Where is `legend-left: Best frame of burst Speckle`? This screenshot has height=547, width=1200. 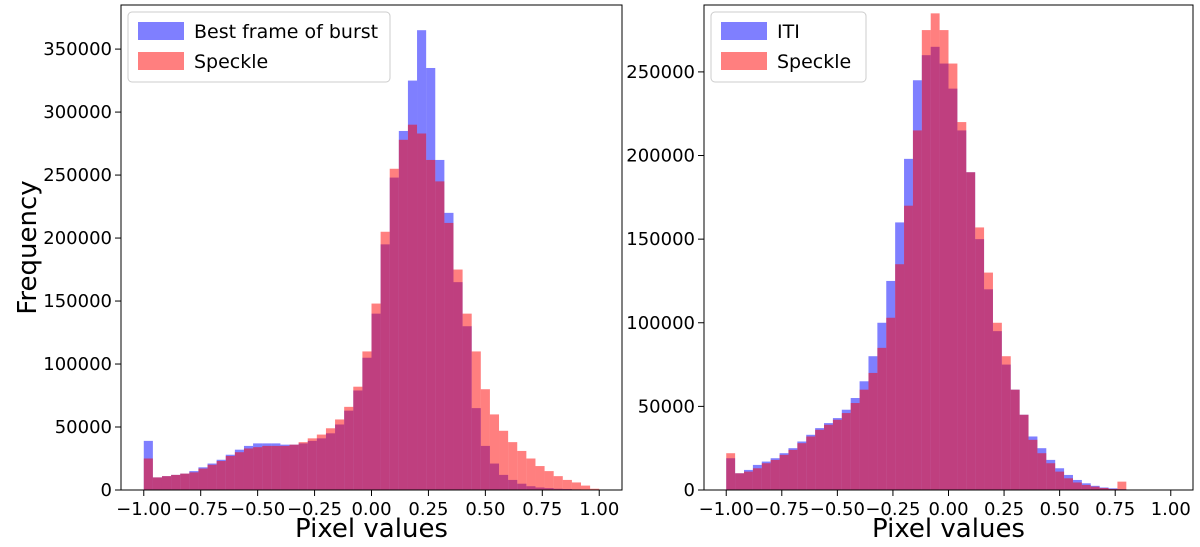
legend-left: Best frame of burst Speckle is located at coordinates (259, 47).